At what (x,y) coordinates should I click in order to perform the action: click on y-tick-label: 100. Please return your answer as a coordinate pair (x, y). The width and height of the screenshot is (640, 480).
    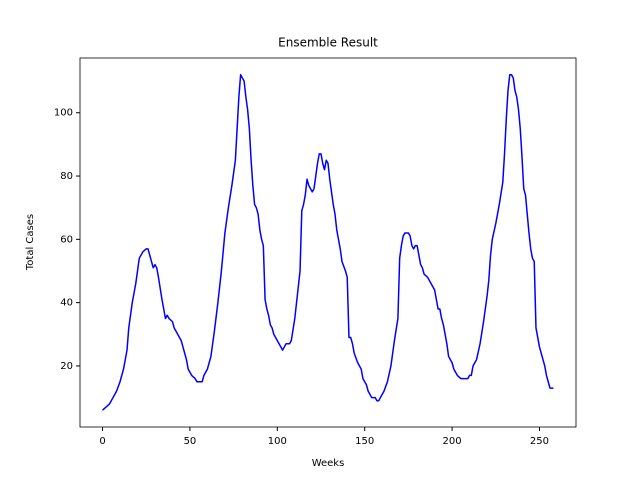
    Looking at the image, I should click on (63, 113).